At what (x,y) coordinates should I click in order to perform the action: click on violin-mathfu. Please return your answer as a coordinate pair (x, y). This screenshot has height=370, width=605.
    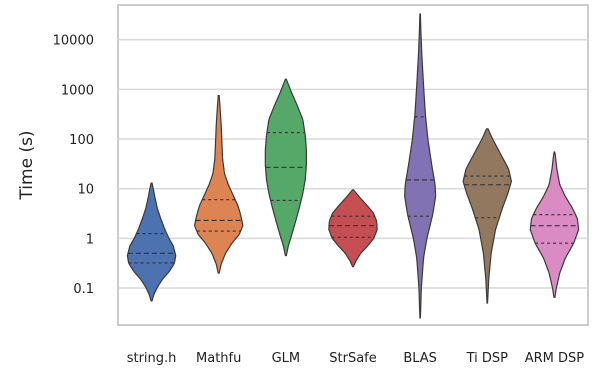
    Looking at the image, I should click on (218, 184).